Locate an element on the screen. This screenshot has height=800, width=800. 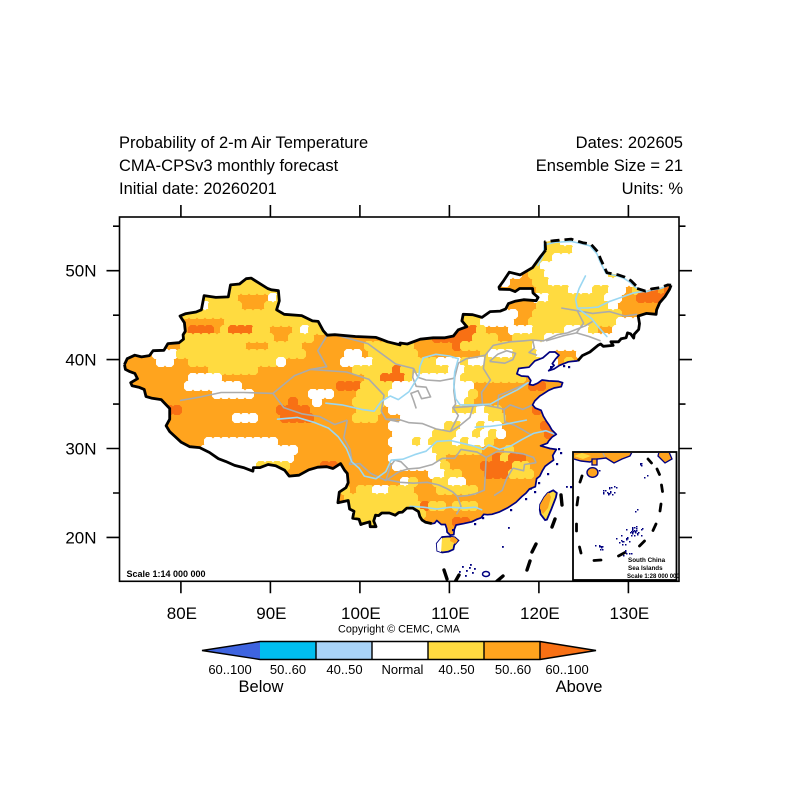
svg-text: 30N is located at coordinates (80, 449).